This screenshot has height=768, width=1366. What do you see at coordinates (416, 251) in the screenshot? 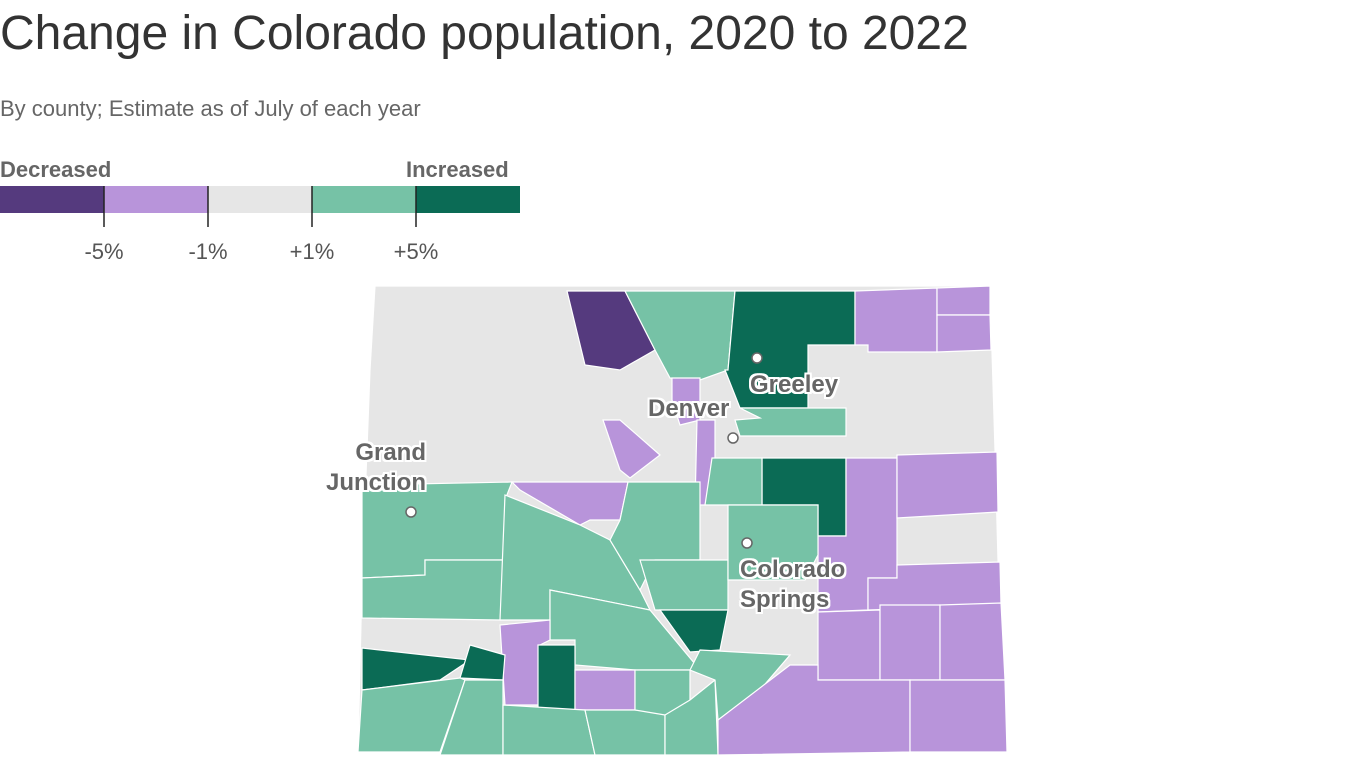
I see `legend-tick-label: +5%` at bounding box center [416, 251].